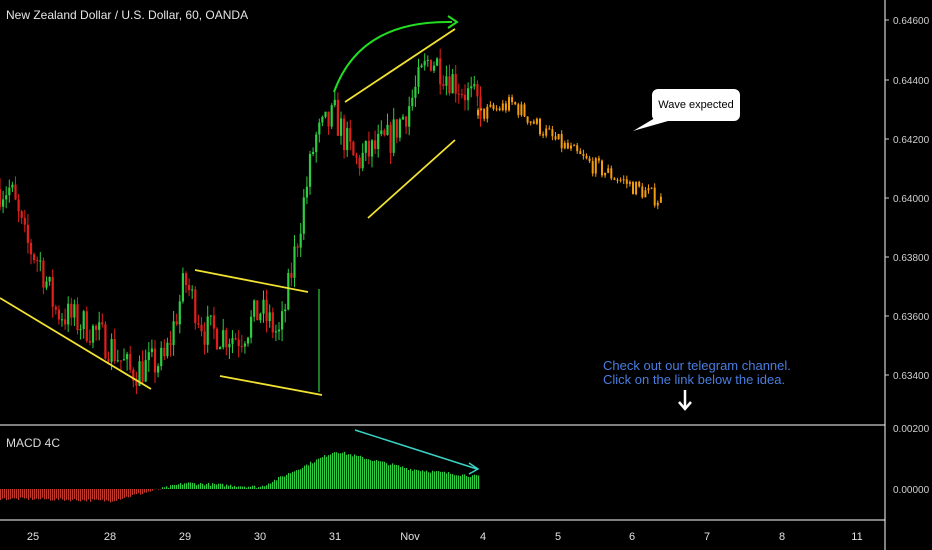 The width and height of the screenshot is (932, 550). I want to click on wave-callout: Wave expected, so click(696, 105).